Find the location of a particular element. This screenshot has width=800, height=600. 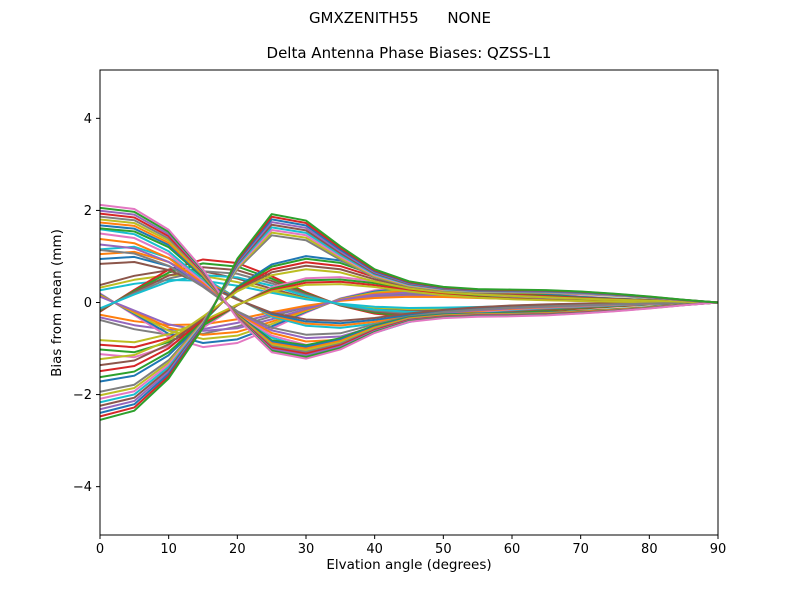

x-tick-label: 50 is located at coordinates (443, 549).